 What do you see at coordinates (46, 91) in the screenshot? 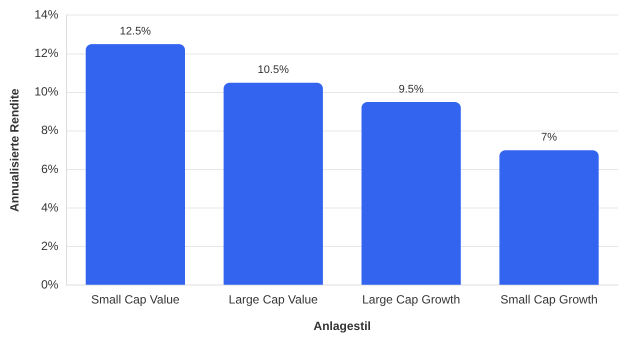
I see `y-tick-label: 10%` at bounding box center [46, 91].